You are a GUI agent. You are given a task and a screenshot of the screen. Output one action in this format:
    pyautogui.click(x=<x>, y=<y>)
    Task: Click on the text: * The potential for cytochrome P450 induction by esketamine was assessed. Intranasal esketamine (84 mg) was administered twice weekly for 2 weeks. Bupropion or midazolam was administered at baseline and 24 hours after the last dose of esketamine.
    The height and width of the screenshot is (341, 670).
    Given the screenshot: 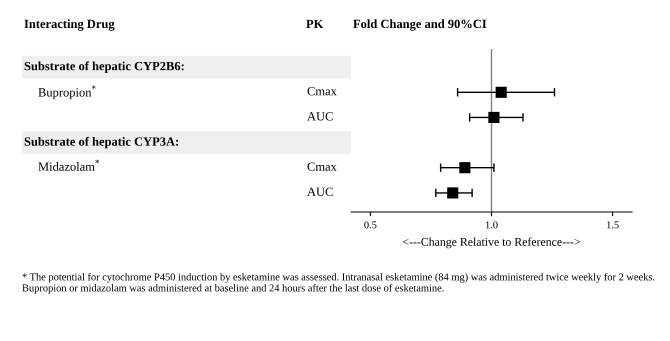 What is the action you would take?
    pyautogui.click(x=338, y=283)
    